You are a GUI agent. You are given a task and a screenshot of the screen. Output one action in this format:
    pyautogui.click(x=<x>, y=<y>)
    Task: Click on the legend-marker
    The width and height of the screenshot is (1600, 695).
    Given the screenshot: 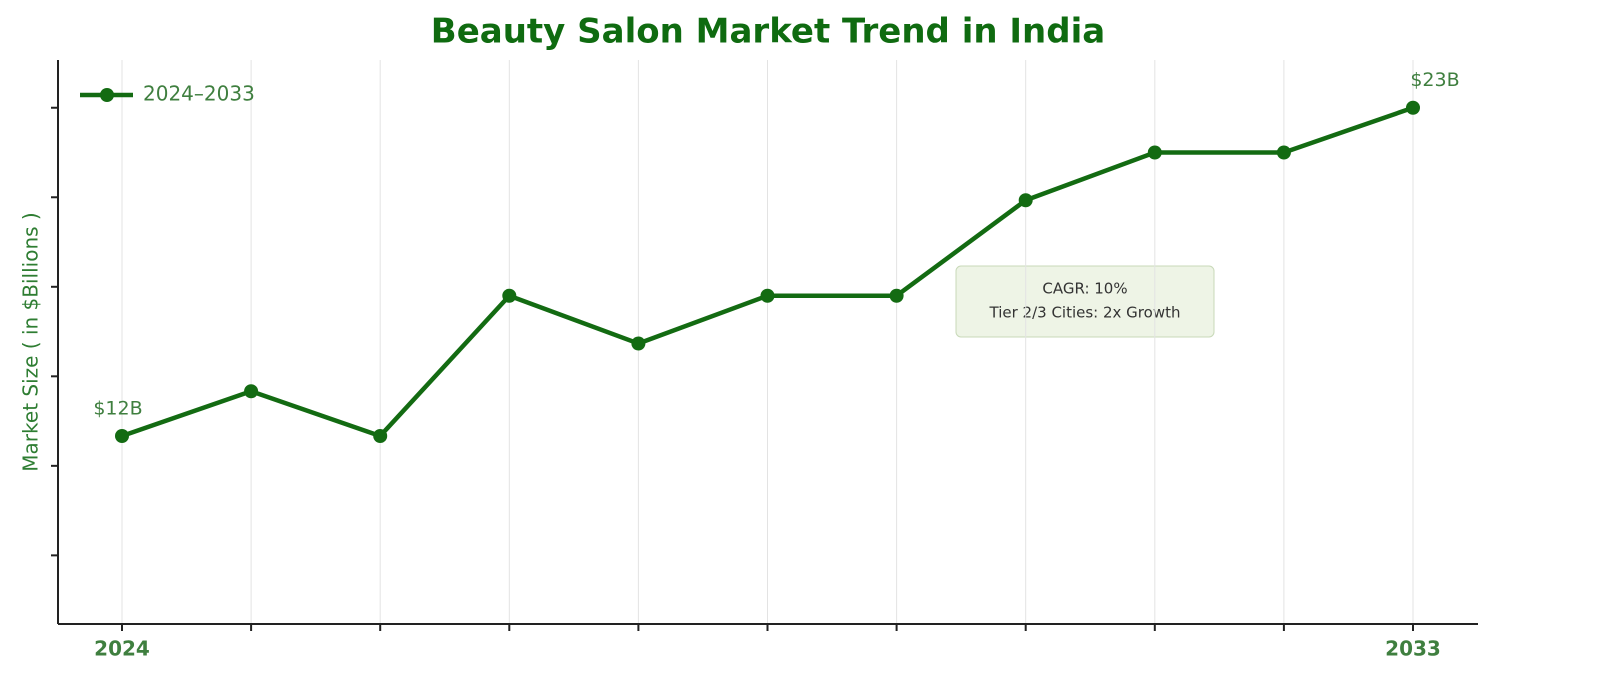 What is the action you would take?
    pyautogui.click(x=107, y=95)
    